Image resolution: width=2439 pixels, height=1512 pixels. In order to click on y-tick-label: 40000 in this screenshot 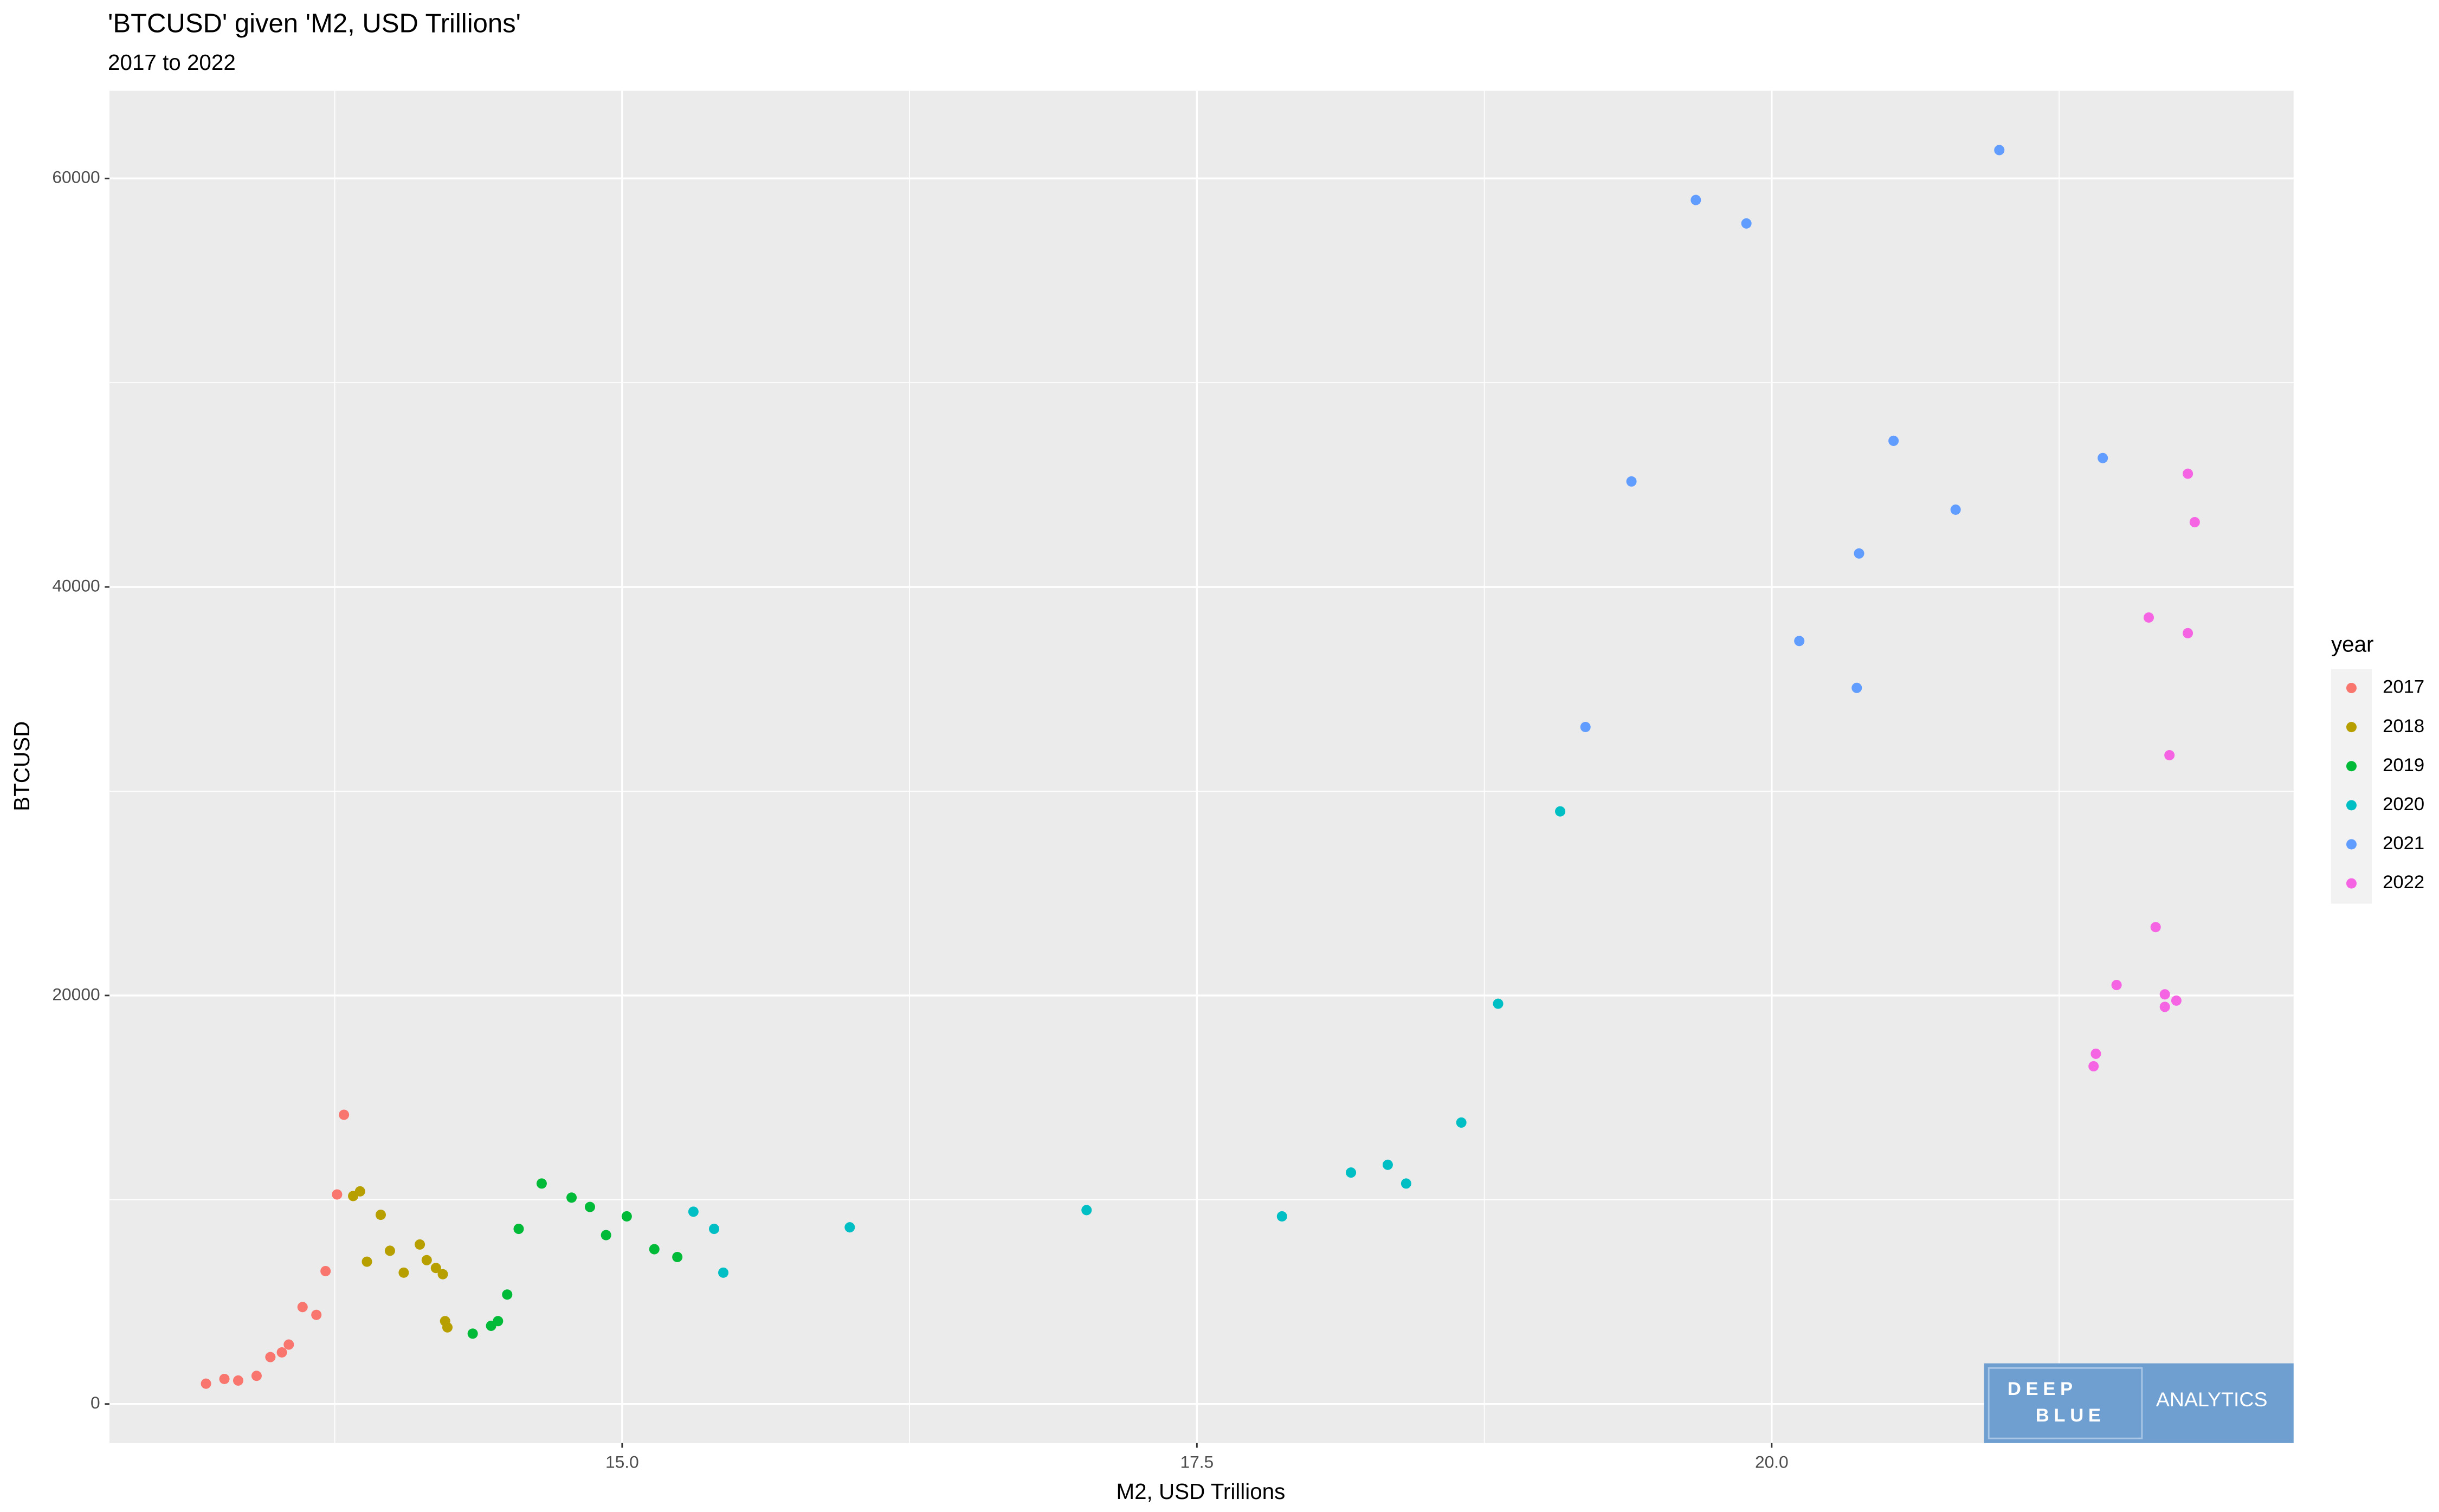, I will do `click(76, 586)`.